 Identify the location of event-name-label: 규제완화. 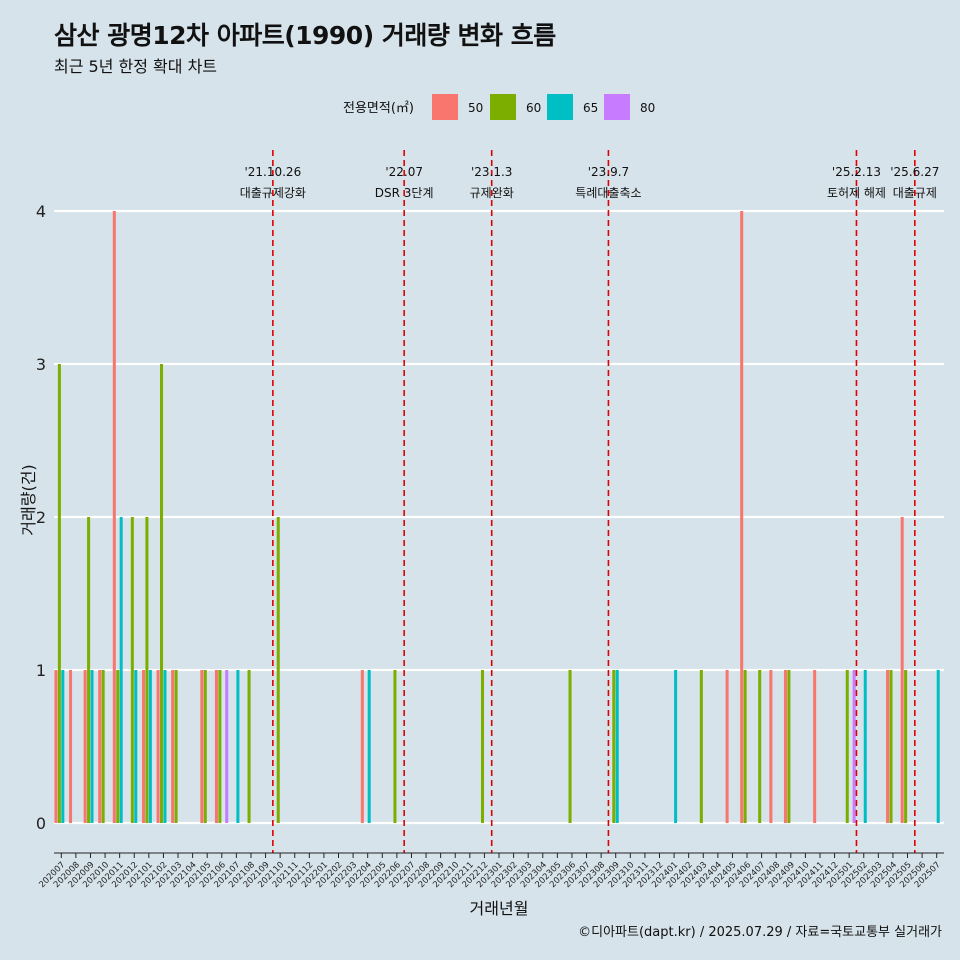
(492, 193).